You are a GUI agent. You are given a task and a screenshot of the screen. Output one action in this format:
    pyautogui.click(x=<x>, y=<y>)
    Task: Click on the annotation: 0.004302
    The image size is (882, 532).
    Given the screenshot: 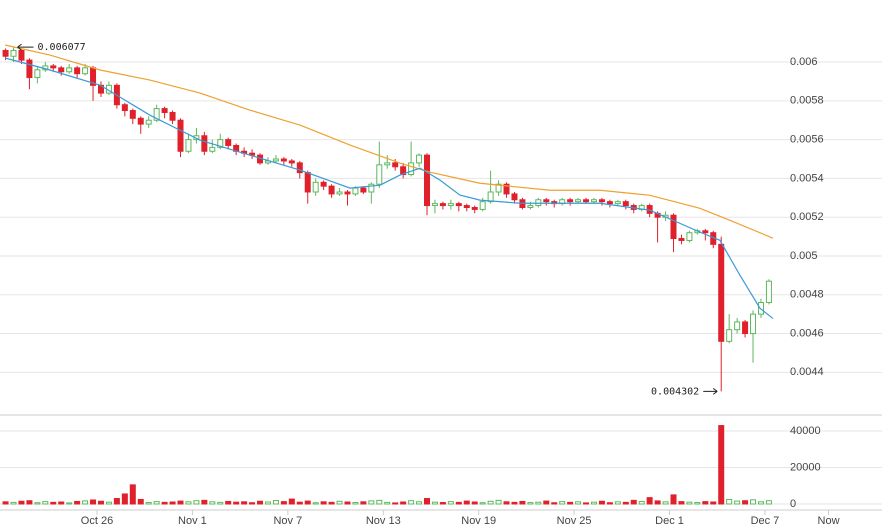 What is the action you would take?
    pyautogui.click(x=675, y=391)
    